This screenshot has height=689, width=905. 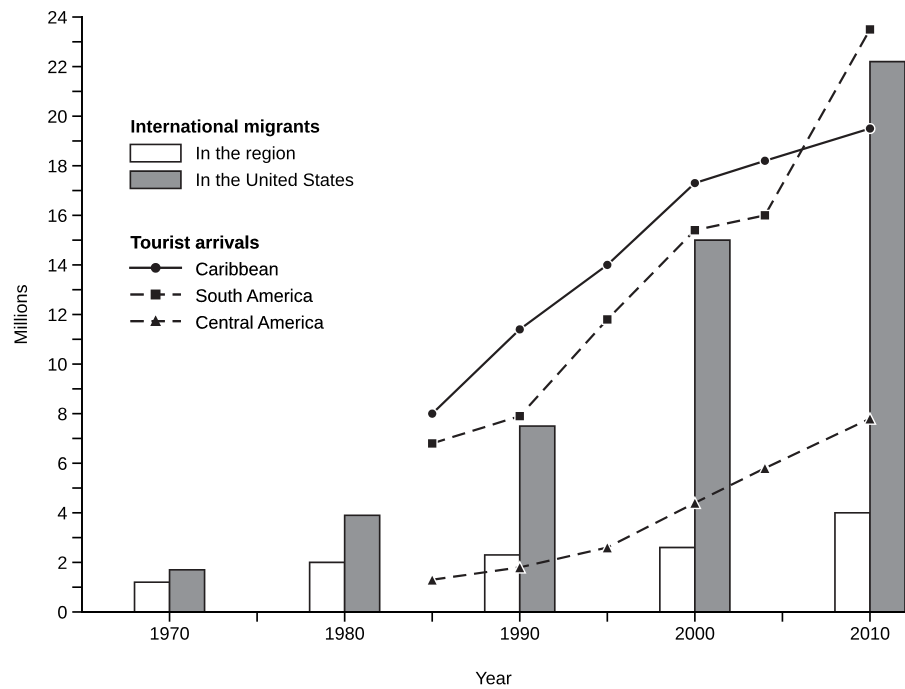 What do you see at coordinates (246, 155) in the screenshot?
I see `legend-label: In the region` at bounding box center [246, 155].